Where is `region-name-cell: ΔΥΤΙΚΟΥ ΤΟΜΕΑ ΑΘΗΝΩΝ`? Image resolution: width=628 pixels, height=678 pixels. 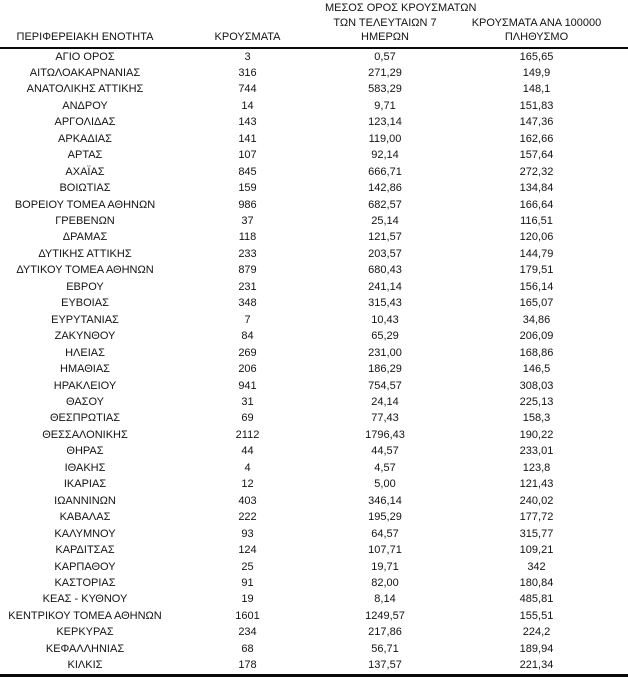
region-name-cell: ΔΥΤΙΚΟΥ ΤΟΜΕΑ ΑΘΗΝΩΝ is located at coordinates (85, 270).